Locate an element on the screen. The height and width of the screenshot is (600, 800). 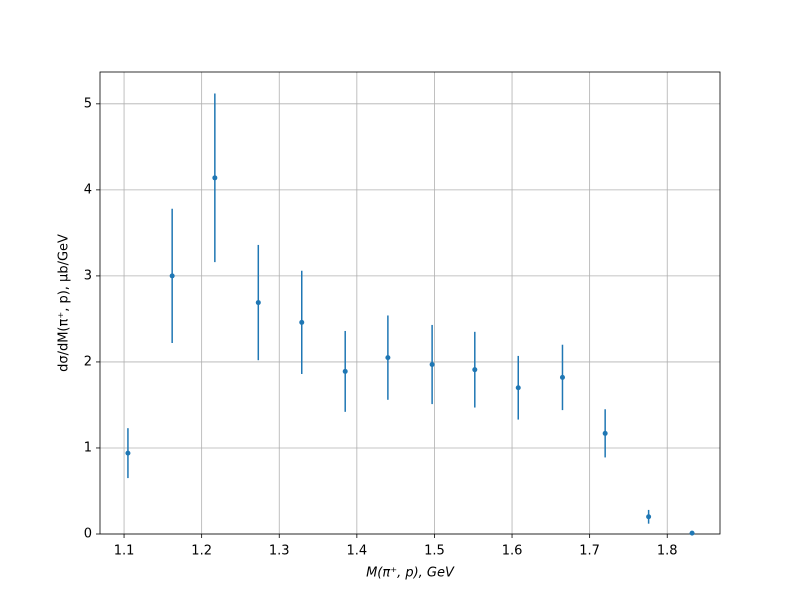
x-tick-label: 1.3 is located at coordinates (279, 551).